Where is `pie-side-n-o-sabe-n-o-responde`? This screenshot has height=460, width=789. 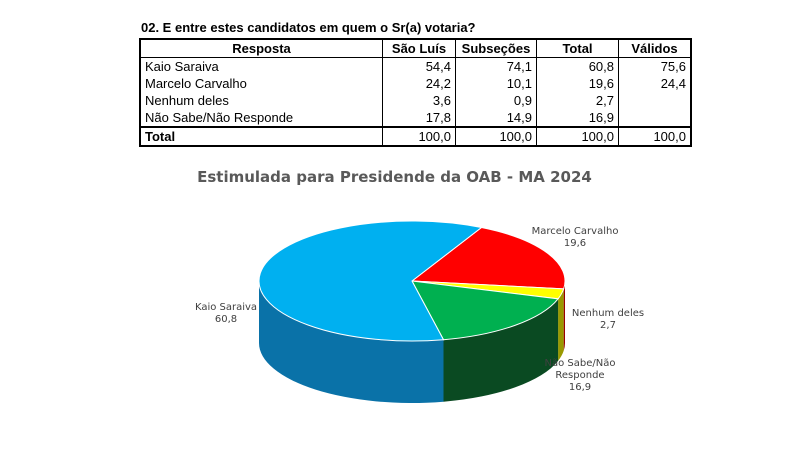 pie-side-n-o-sabe-n-o-responde is located at coordinates (501, 350).